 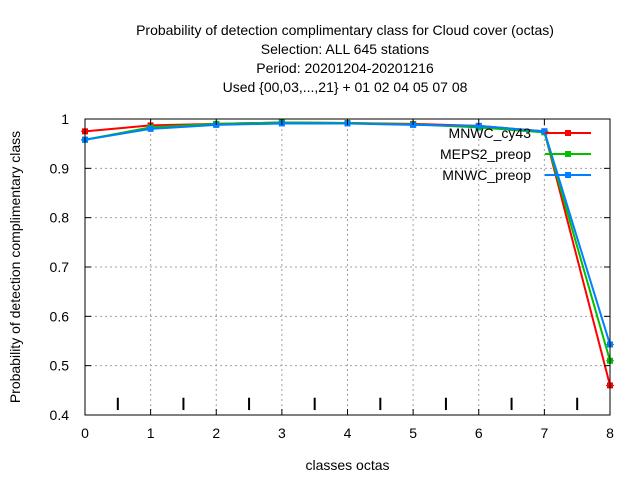 What do you see at coordinates (485, 154) in the screenshot?
I see `legend-label: MEPS2_preop` at bounding box center [485, 154].